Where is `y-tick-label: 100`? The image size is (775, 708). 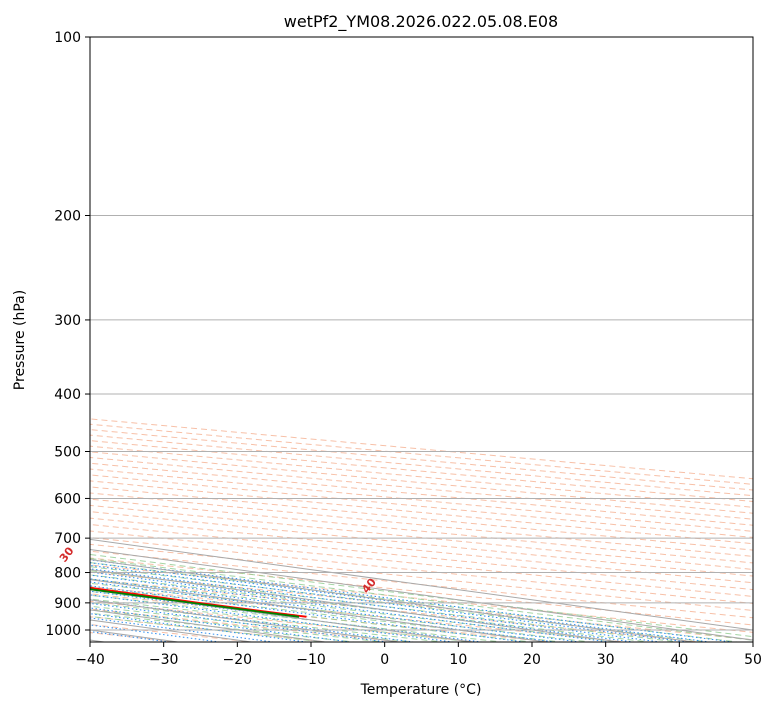 y-tick-label: 100 is located at coordinates (67, 38).